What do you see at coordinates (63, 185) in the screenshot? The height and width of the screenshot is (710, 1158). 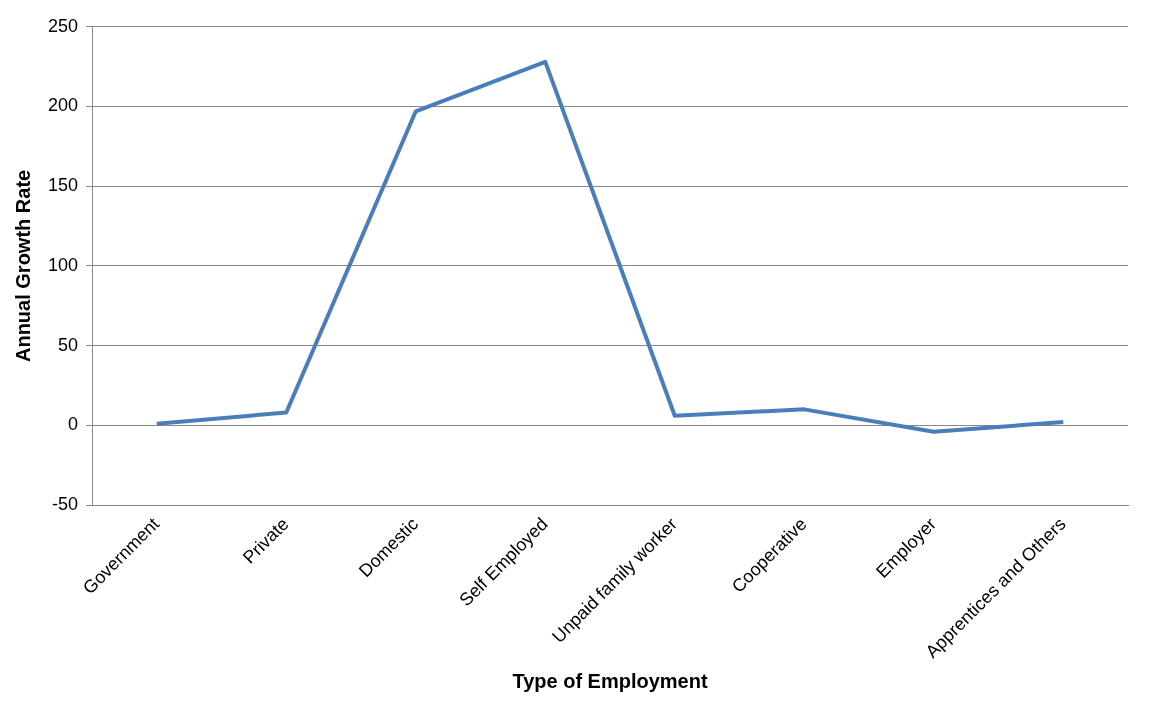 I see `y-tick-label: 150` at bounding box center [63, 185].